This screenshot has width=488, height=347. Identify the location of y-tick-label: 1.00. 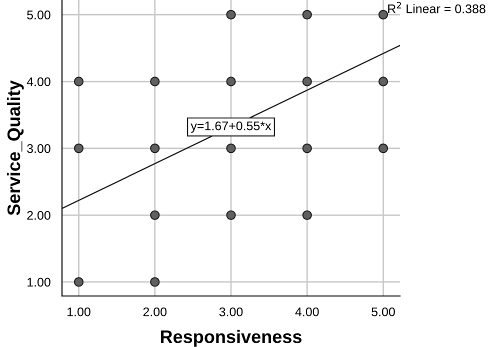
(39, 282).